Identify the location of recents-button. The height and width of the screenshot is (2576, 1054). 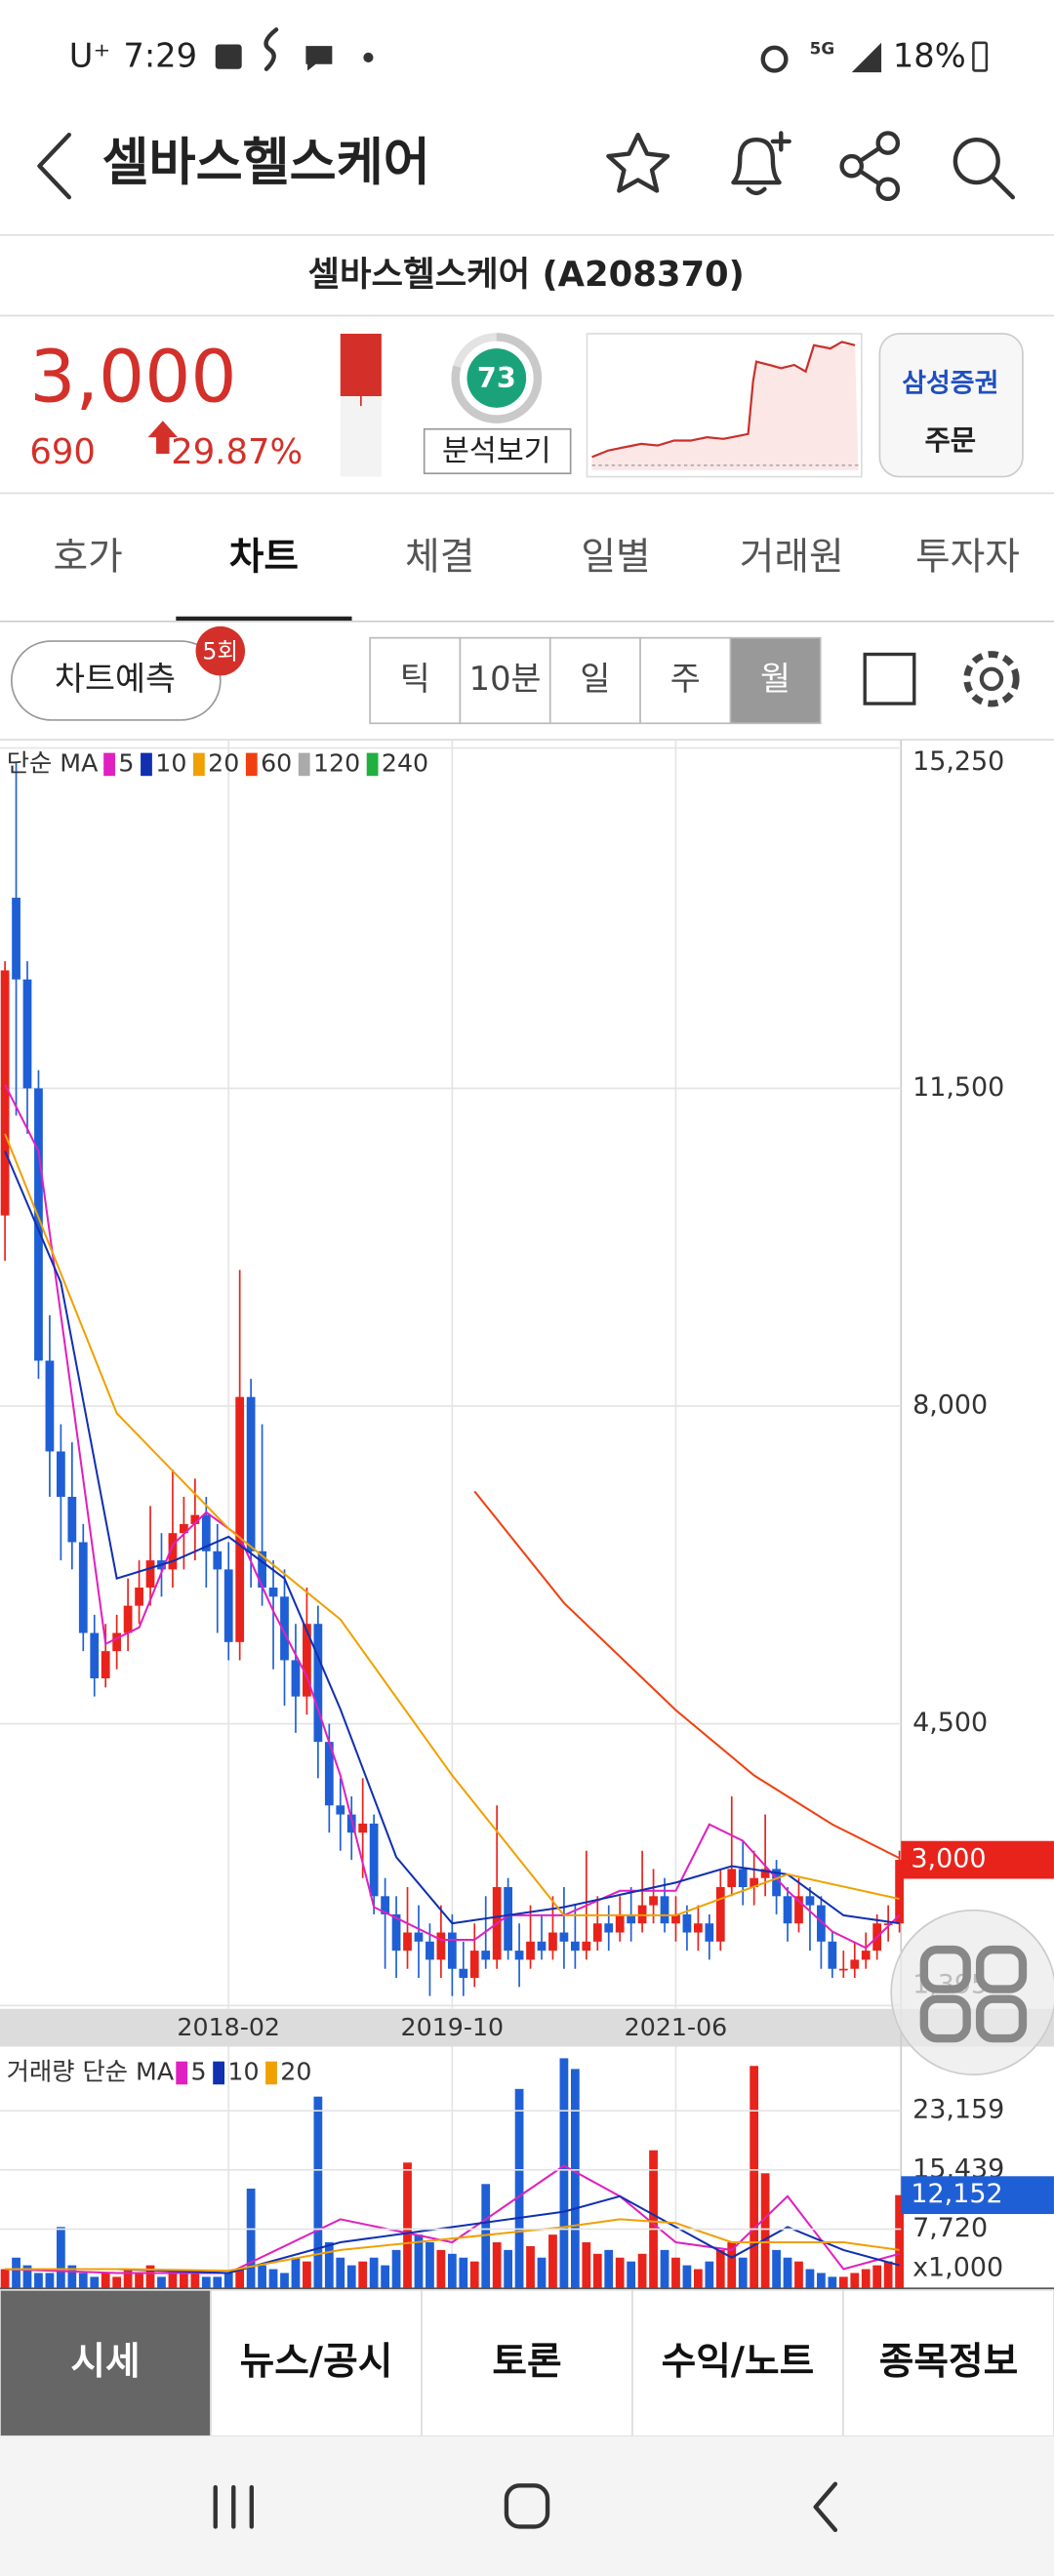
(233, 2506).